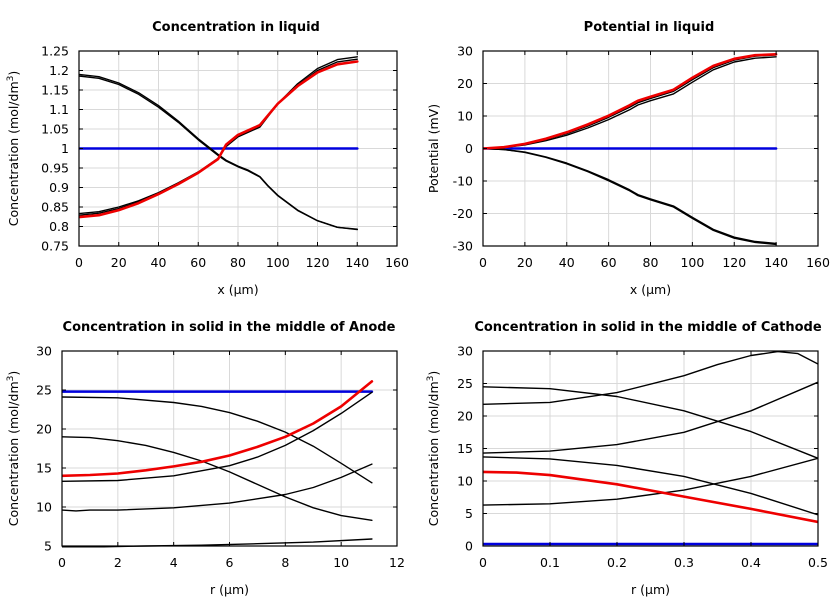 Image resolution: width=840 pixels, height=600 pixels. Describe the element at coordinates (59, 109) in the screenshot. I see `y-tick-label: 1.1` at that location.